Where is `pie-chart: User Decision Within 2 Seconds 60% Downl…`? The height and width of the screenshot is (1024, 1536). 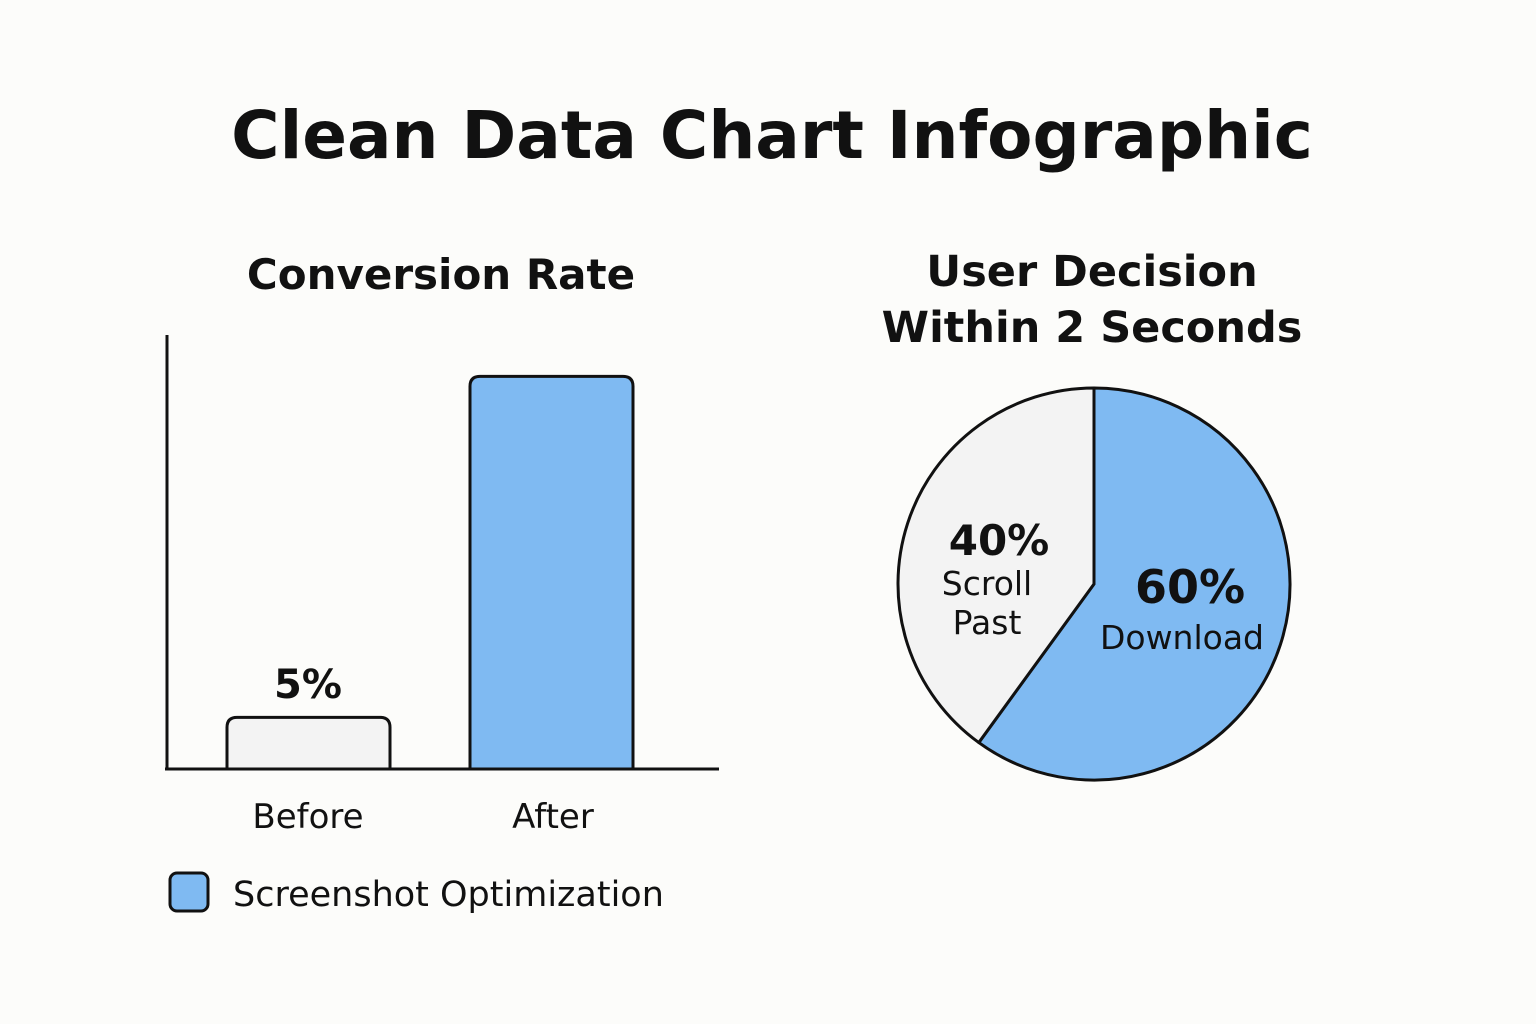
pie-chart: User Decision Within 2 Seconds 60% Downl… is located at coordinates (1092, 514).